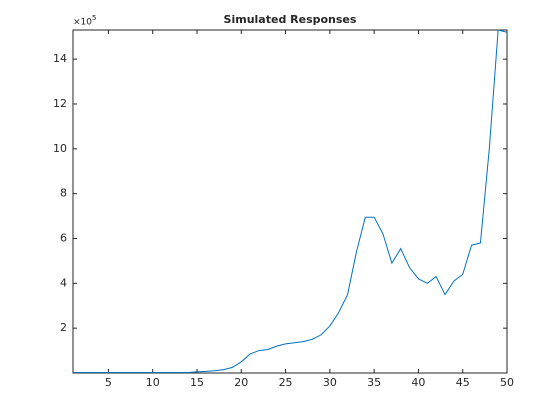  Describe the element at coordinates (82, 23) in the screenshot. I see `exponent-base: ×10` at that location.